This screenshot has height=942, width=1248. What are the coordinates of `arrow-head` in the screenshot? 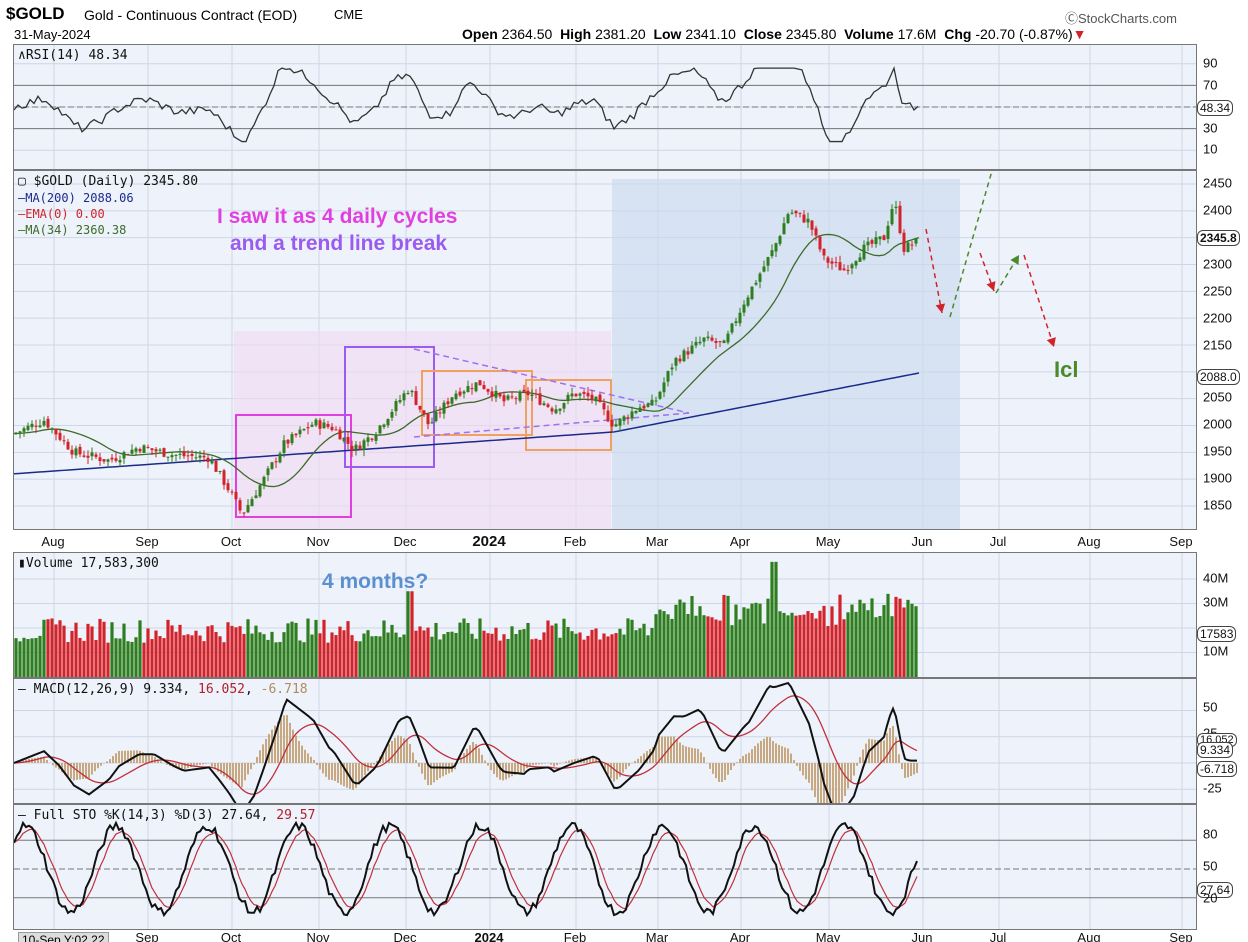 It's located at (1051, 342).